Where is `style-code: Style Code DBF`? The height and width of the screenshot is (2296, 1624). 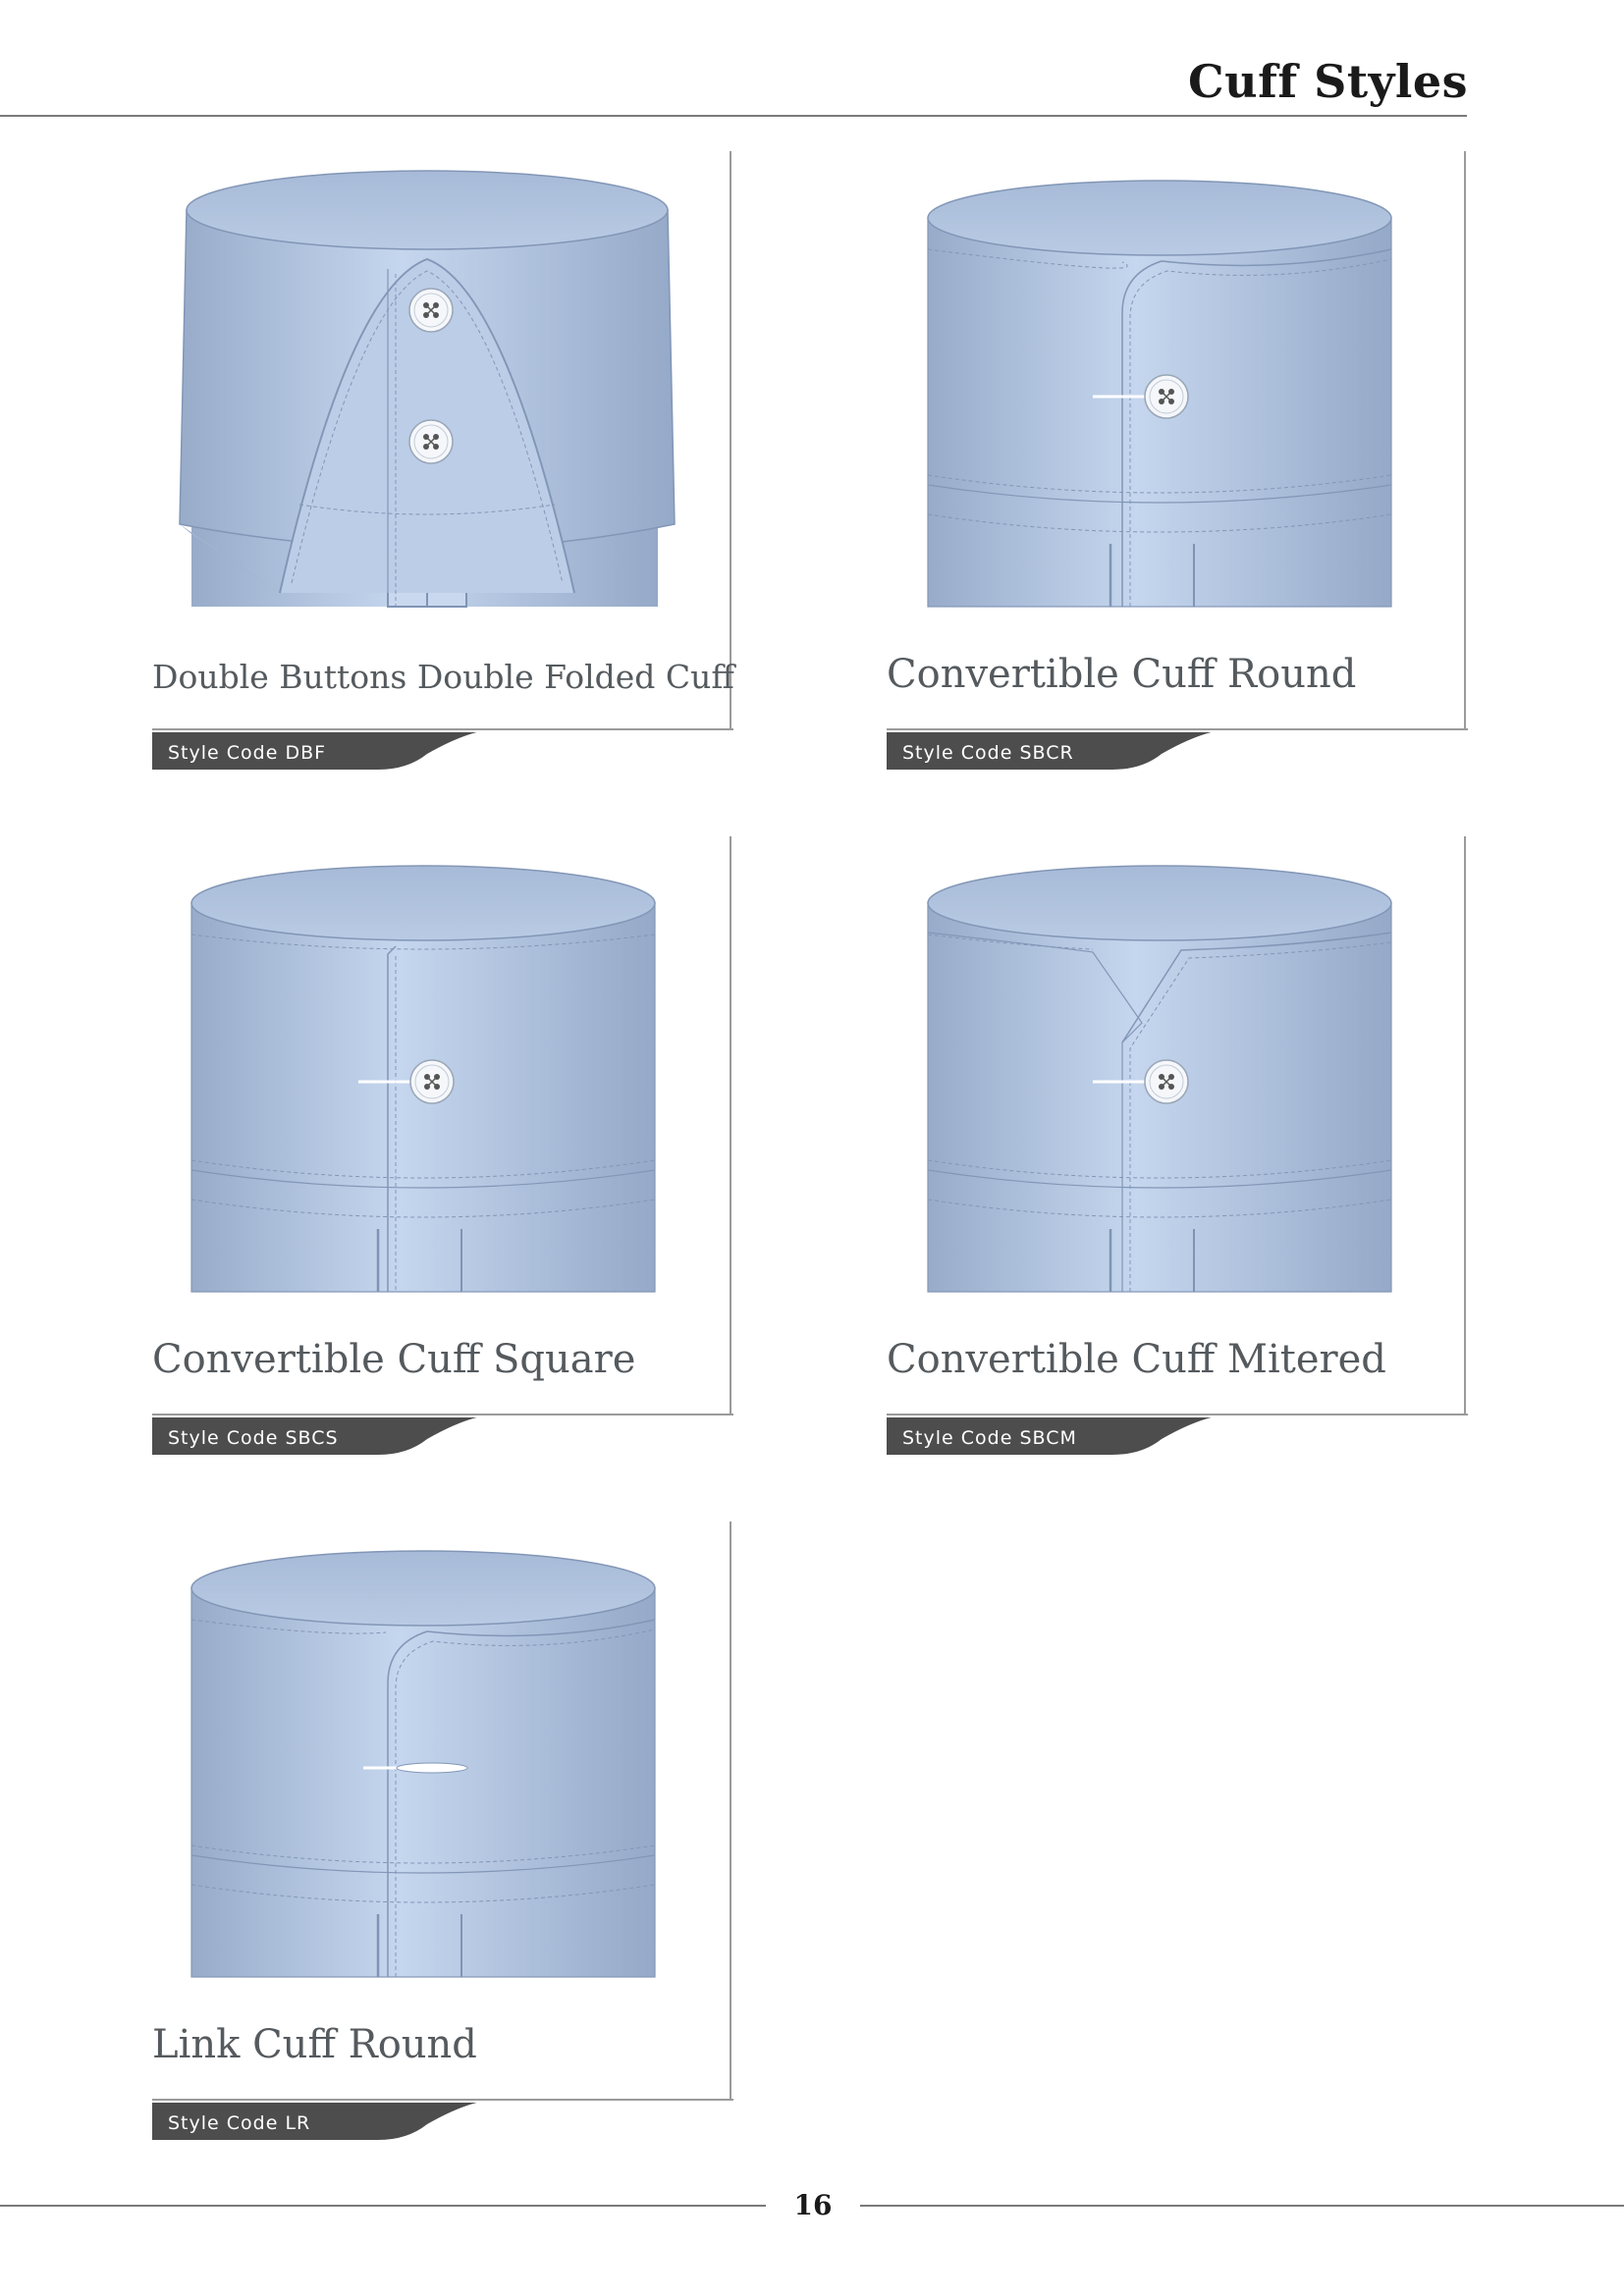
style-code: Style Code DBF is located at coordinates (247, 753).